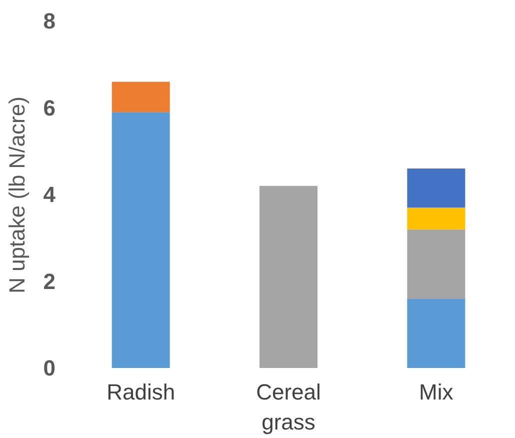 The height and width of the screenshot is (438, 515). What do you see at coordinates (141, 392) in the screenshot?
I see `x-tick-label: Radish` at bounding box center [141, 392].